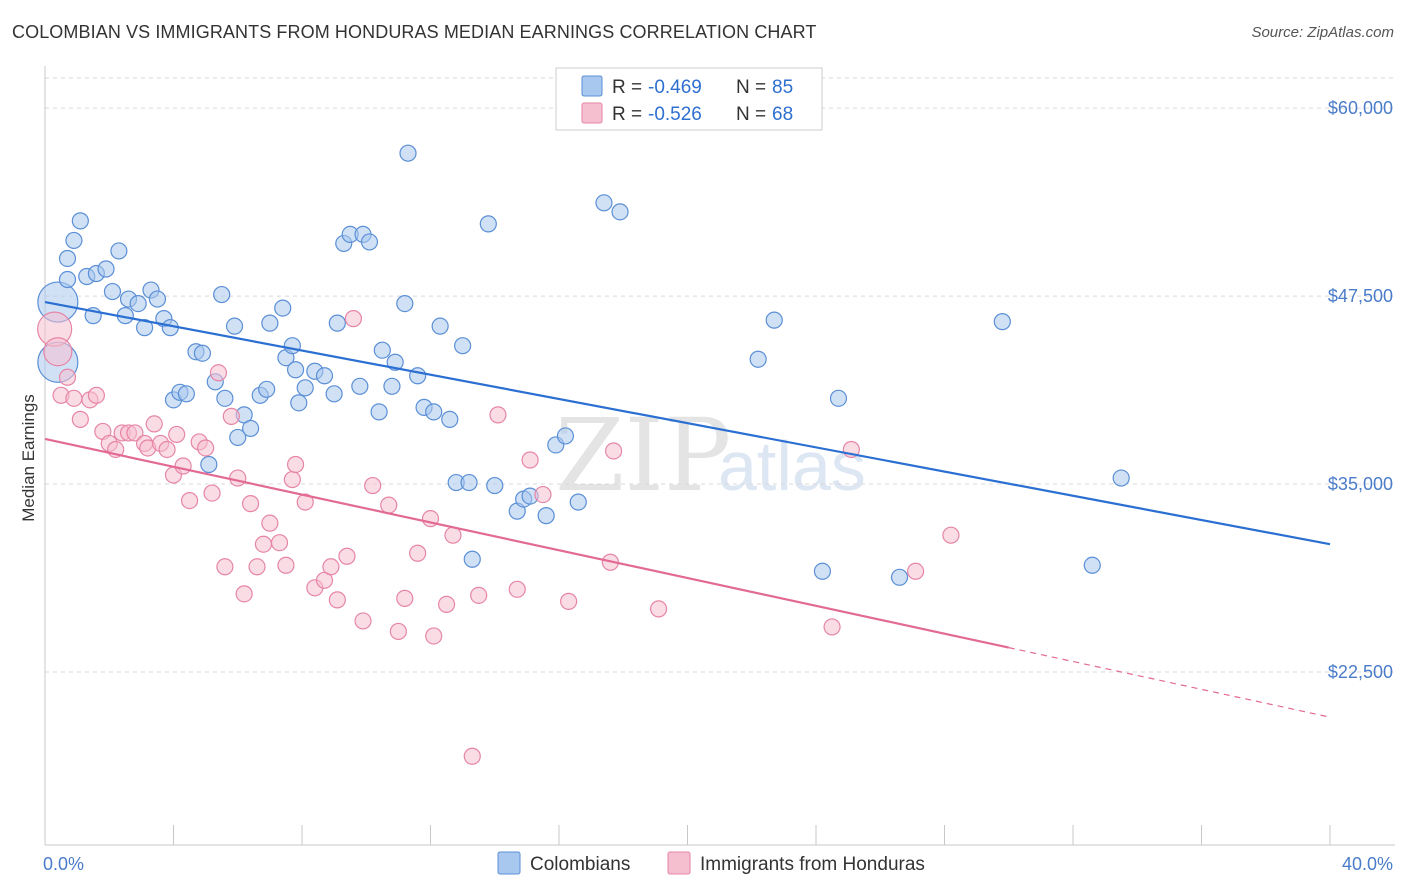 This screenshot has width=1406, height=892. I want to click on x-tick-label-max: 40.0%, so click(1367, 864).